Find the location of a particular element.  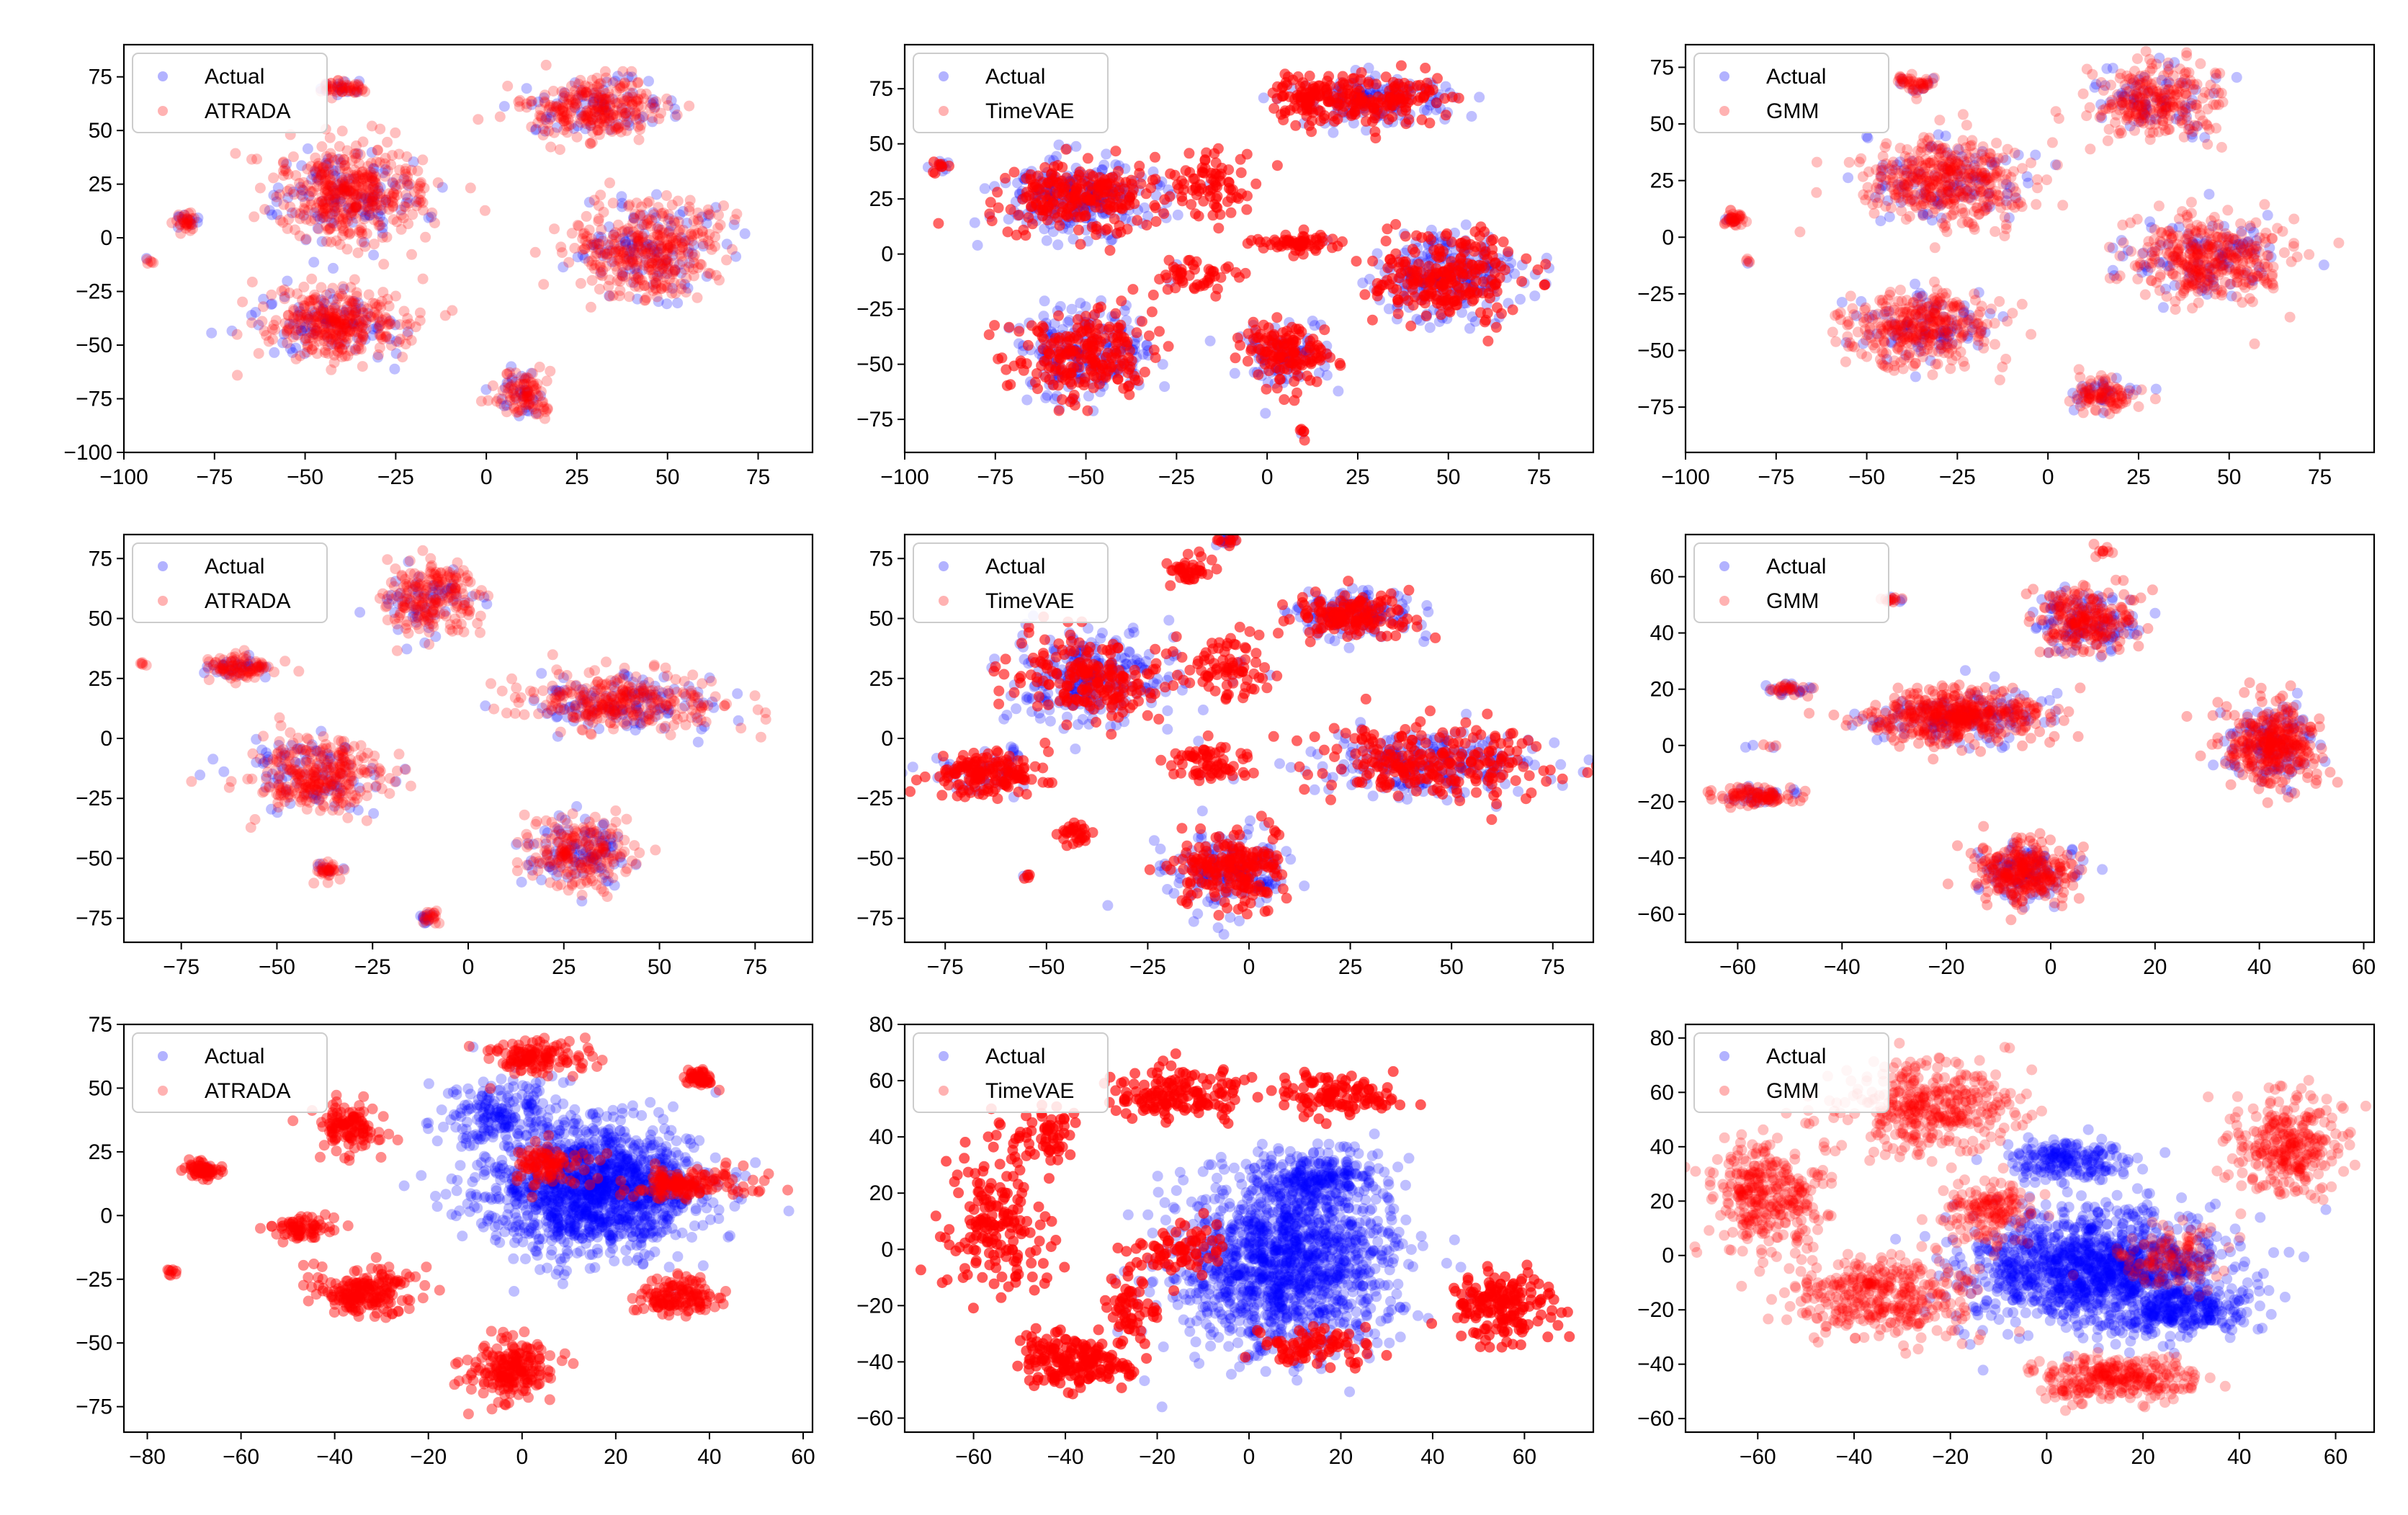

legend-label: Actual is located at coordinates (235, 77).